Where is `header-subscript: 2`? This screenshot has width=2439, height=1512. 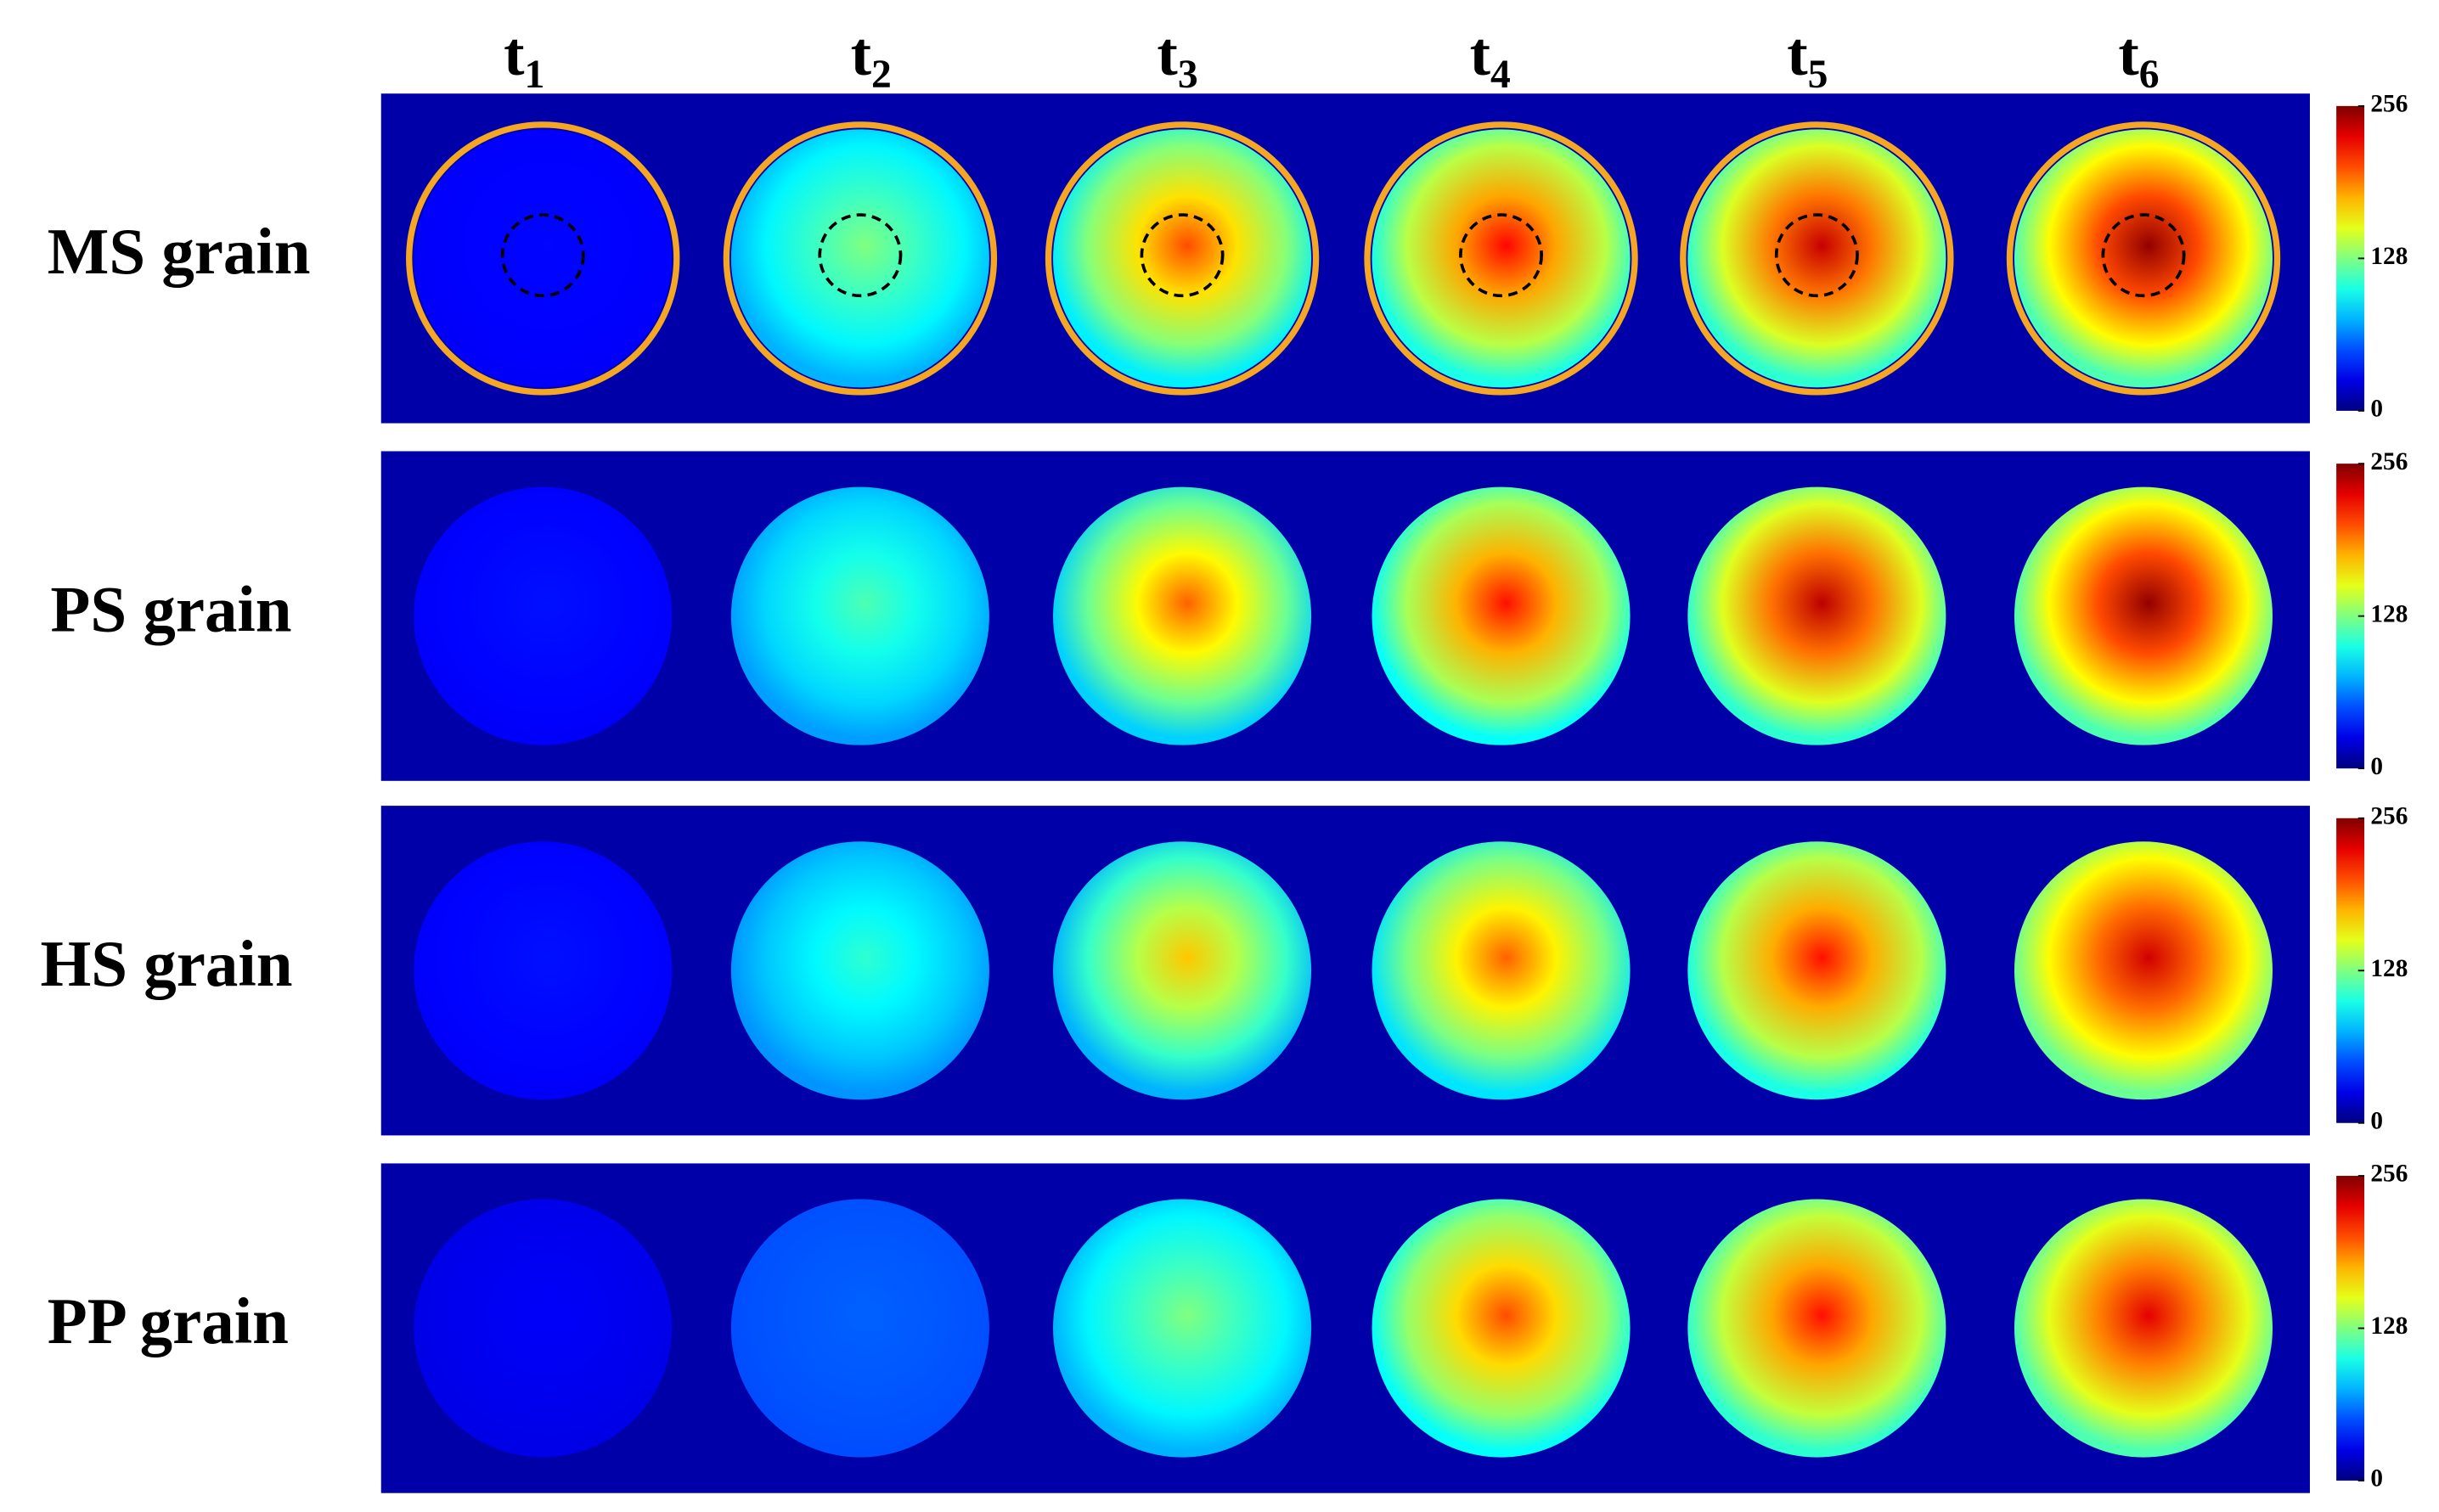
header-subscript: 2 is located at coordinates (881, 75).